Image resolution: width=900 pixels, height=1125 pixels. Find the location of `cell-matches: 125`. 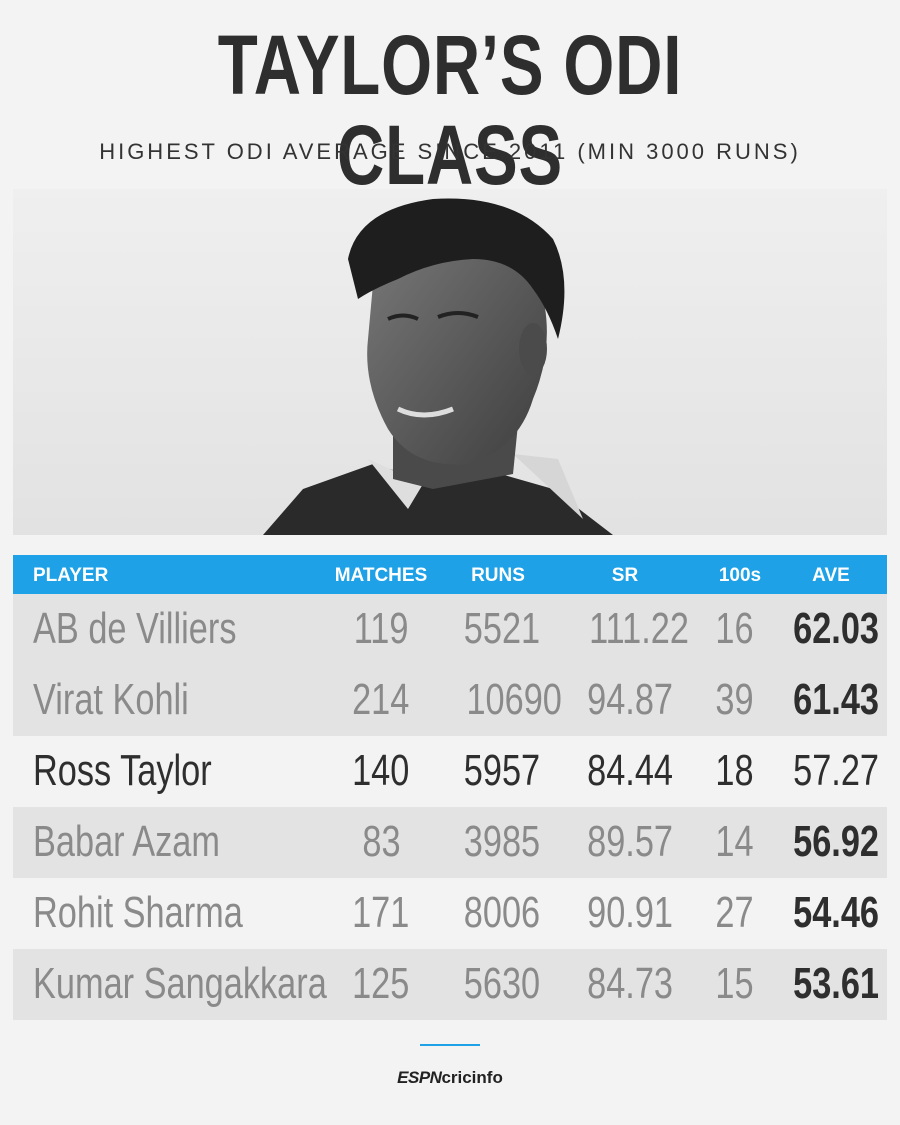

cell-matches: 125 is located at coordinates (381, 983).